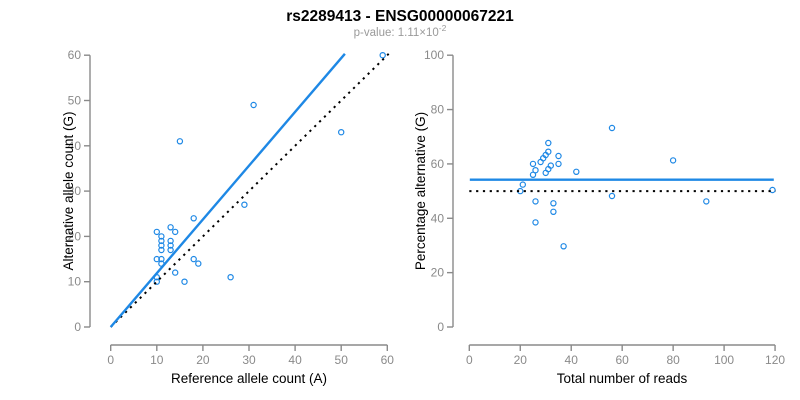 The height and width of the screenshot is (400, 800). Describe the element at coordinates (75, 101) in the screenshot. I see `y-tick-label: 50` at that location.